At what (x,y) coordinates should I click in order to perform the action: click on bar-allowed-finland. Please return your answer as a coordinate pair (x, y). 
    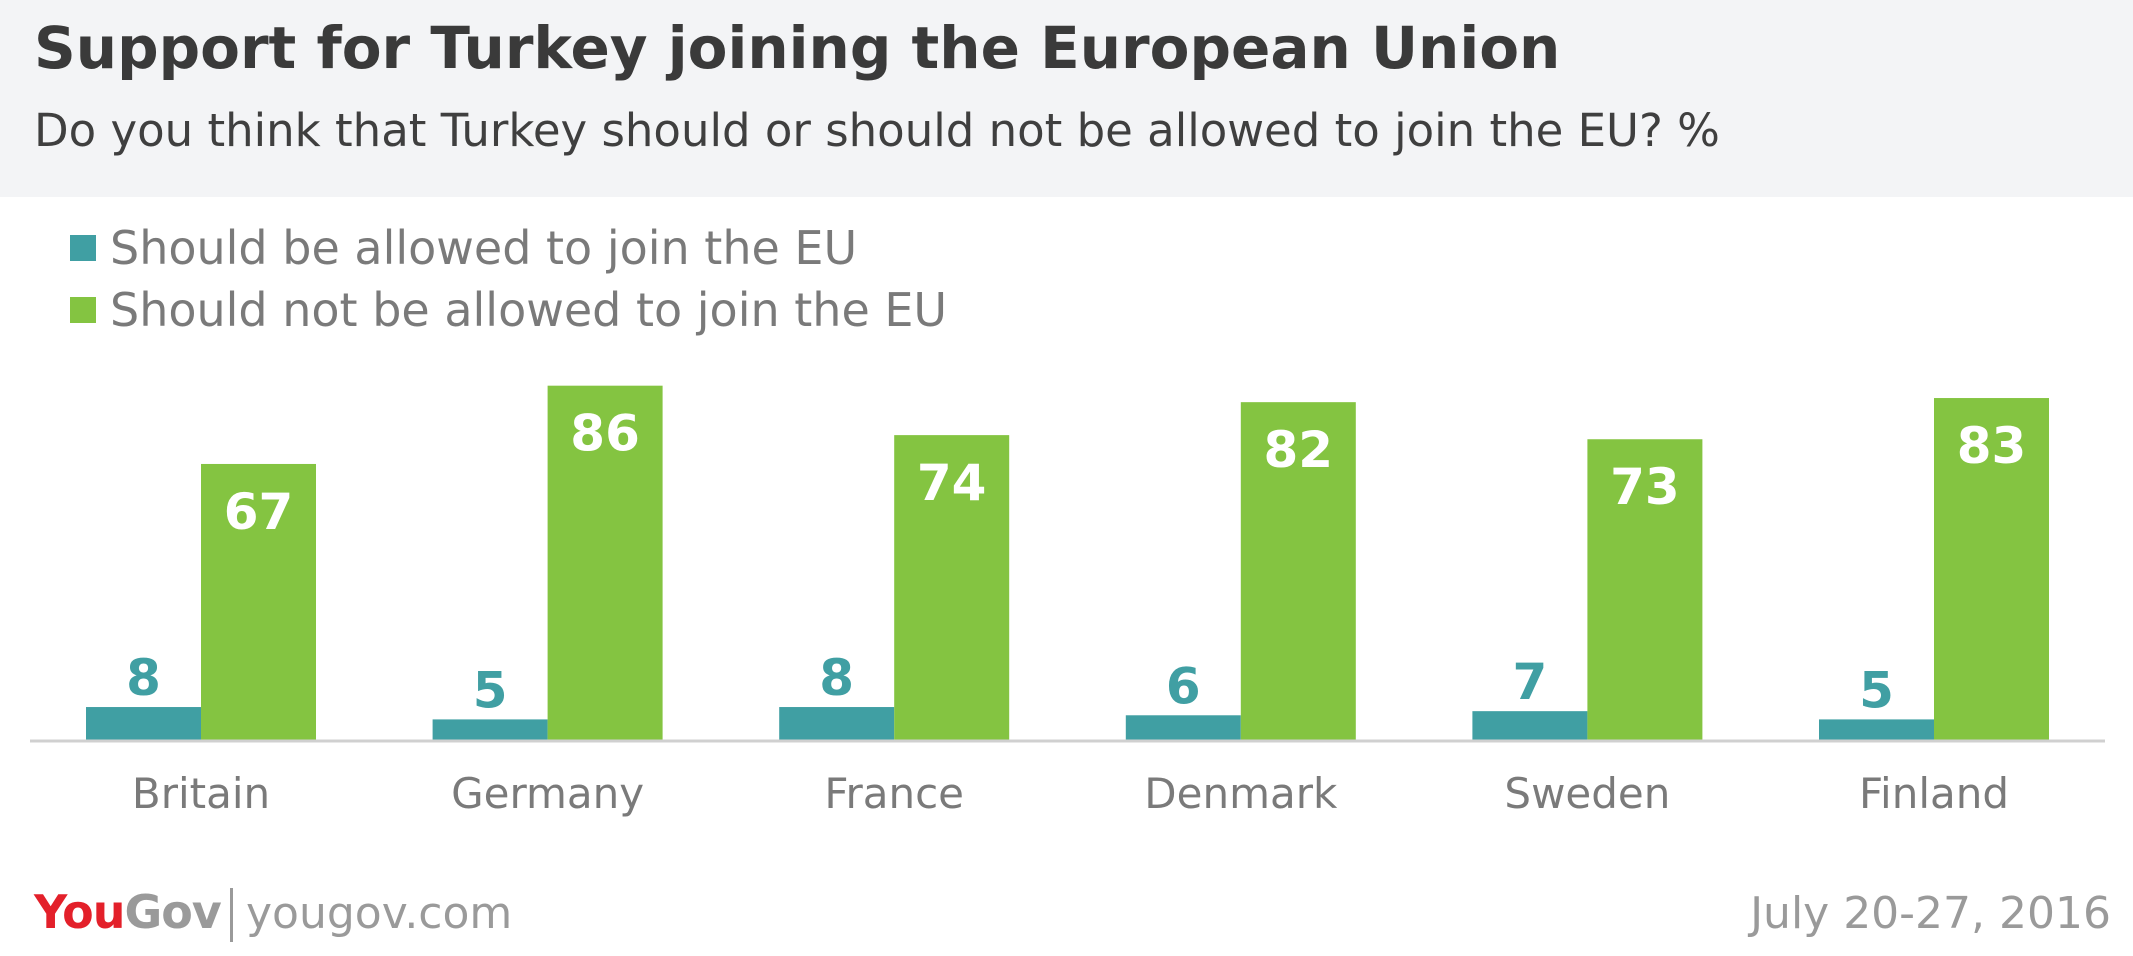
    Looking at the image, I should click on (1876, 729).